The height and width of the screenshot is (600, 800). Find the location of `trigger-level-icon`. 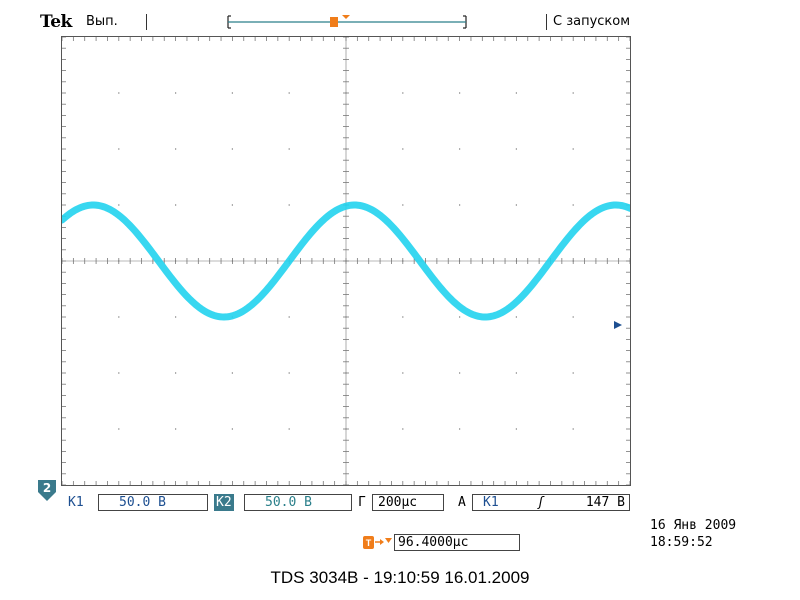

trigger-level-icon is located at coordinates (618, 325).